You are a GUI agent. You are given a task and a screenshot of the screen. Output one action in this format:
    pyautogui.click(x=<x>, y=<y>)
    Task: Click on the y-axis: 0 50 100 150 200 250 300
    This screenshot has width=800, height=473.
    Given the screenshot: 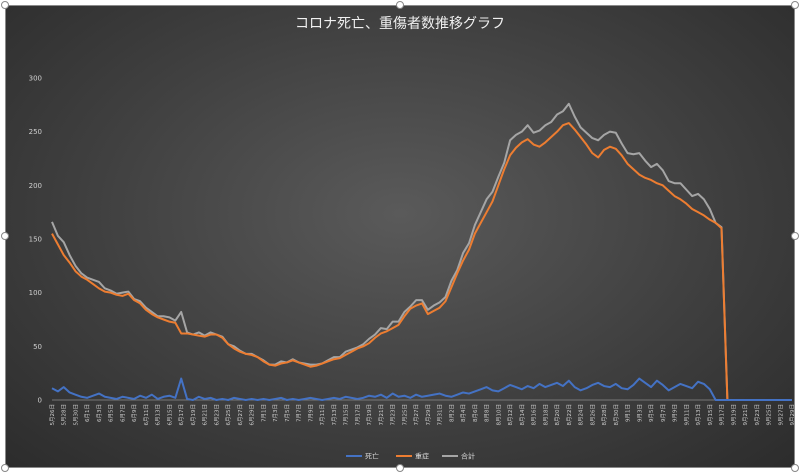 What is the action you would take?
    pyautogui.click(x=35, y=240)
    